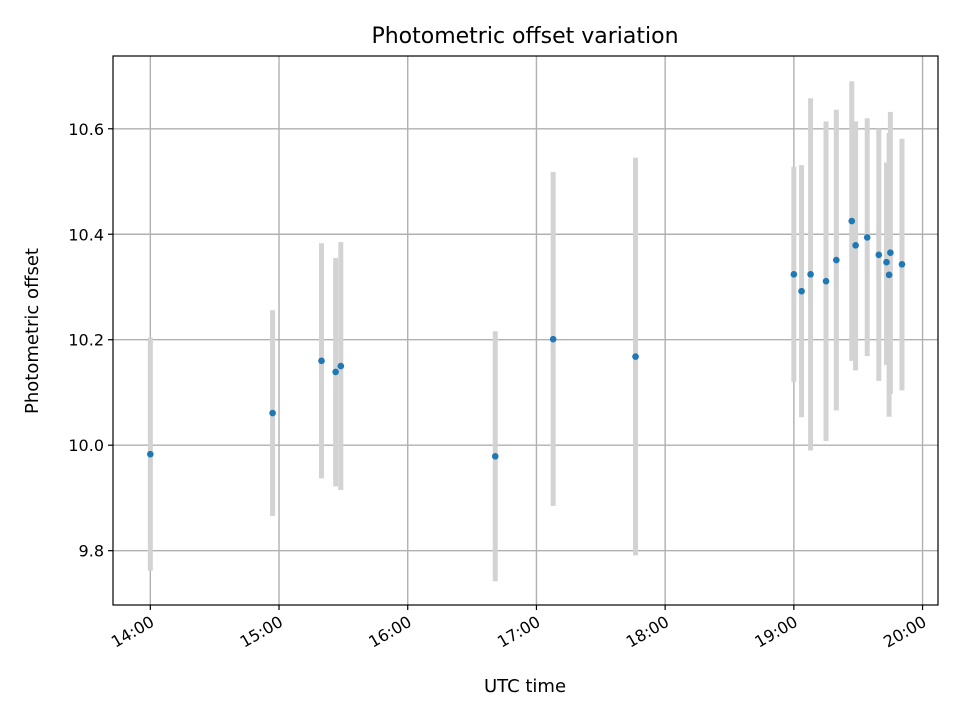 Image resolution: width=960 pixels, height=720 pixels. What do you see at coordinates (525, 686) in the screenshot?
I see `x-axis-label: UTC time` at bounding box center [525, 686].